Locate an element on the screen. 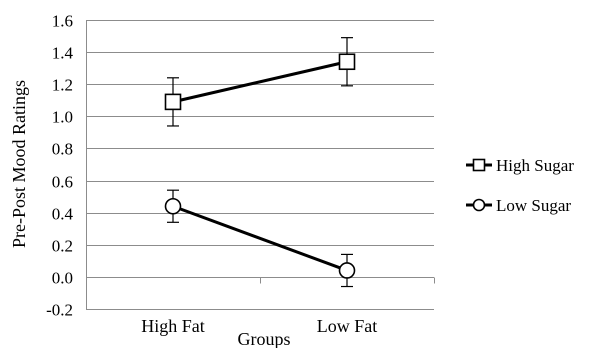 Image resolution: width=607 pixels, height=348 pixels. x-axis-label: Groups is located at coordinates (264, 338).